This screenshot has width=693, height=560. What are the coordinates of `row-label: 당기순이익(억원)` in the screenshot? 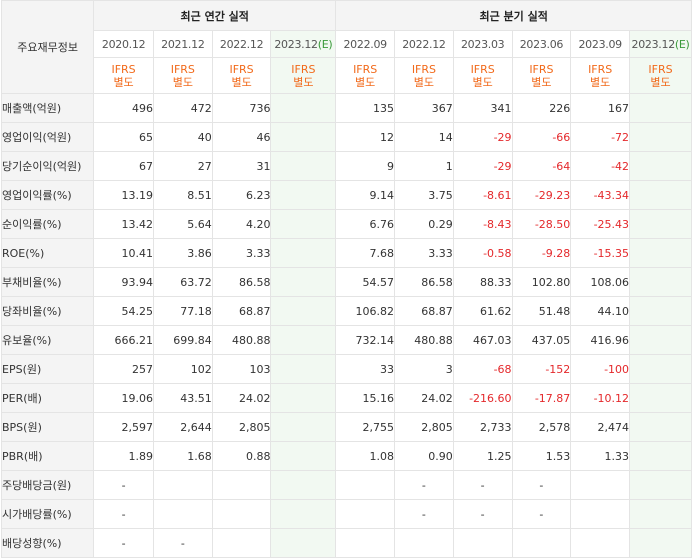 It's located at (47, 166).